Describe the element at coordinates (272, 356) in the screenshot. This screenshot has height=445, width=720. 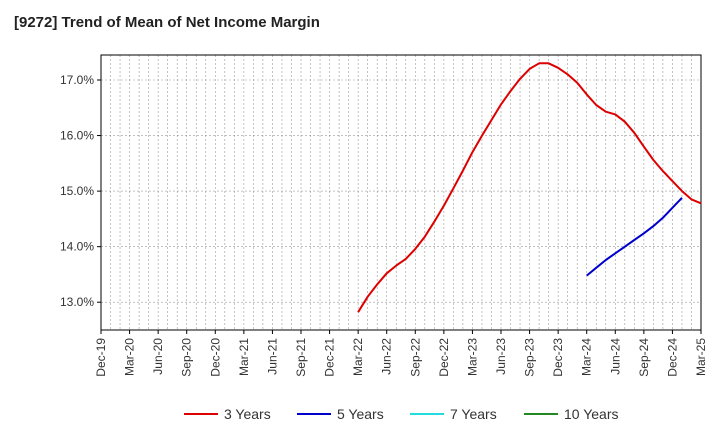
I see `x-tick-label: Jun-21` at that location.